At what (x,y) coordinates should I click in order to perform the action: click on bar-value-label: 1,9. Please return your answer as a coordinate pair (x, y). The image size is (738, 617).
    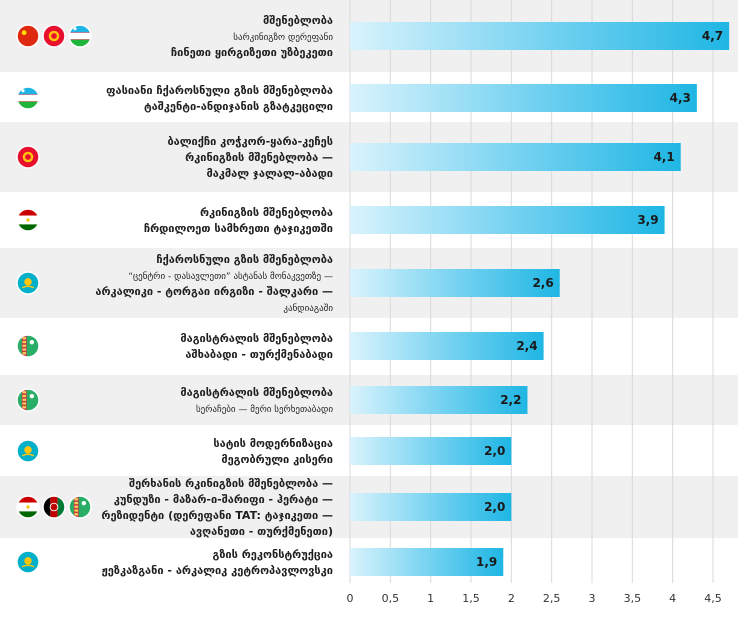
    Looking at the image, I should click on (486, 562).